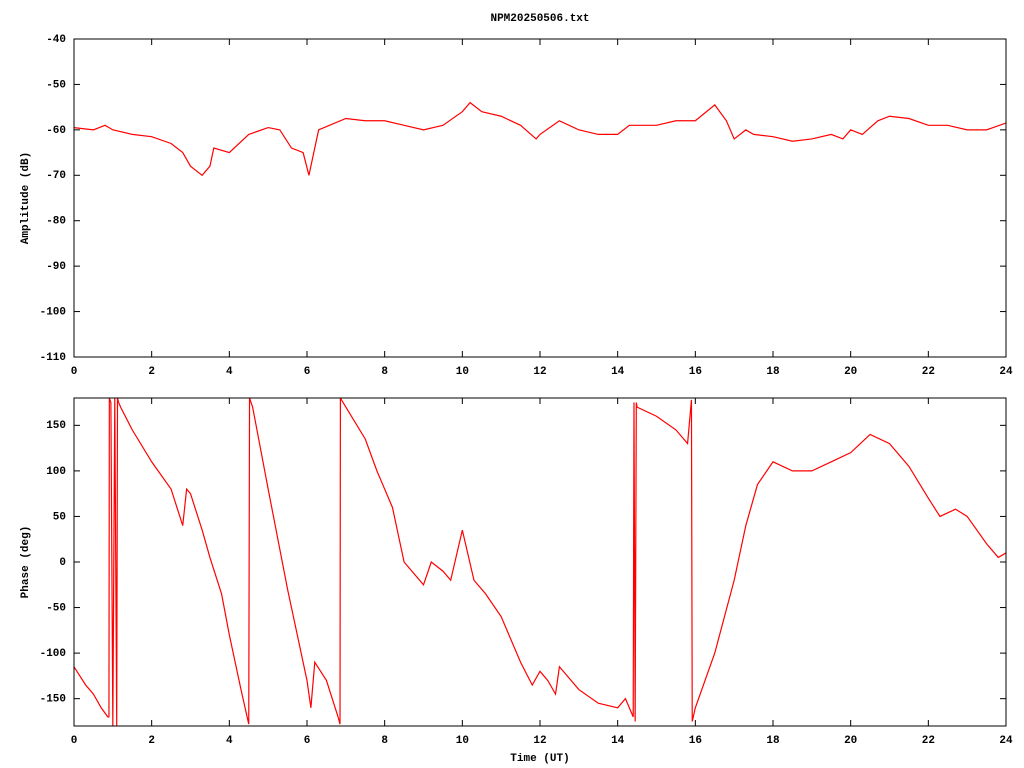  I want to click on y-tick-label: -150, so click(53, 700).